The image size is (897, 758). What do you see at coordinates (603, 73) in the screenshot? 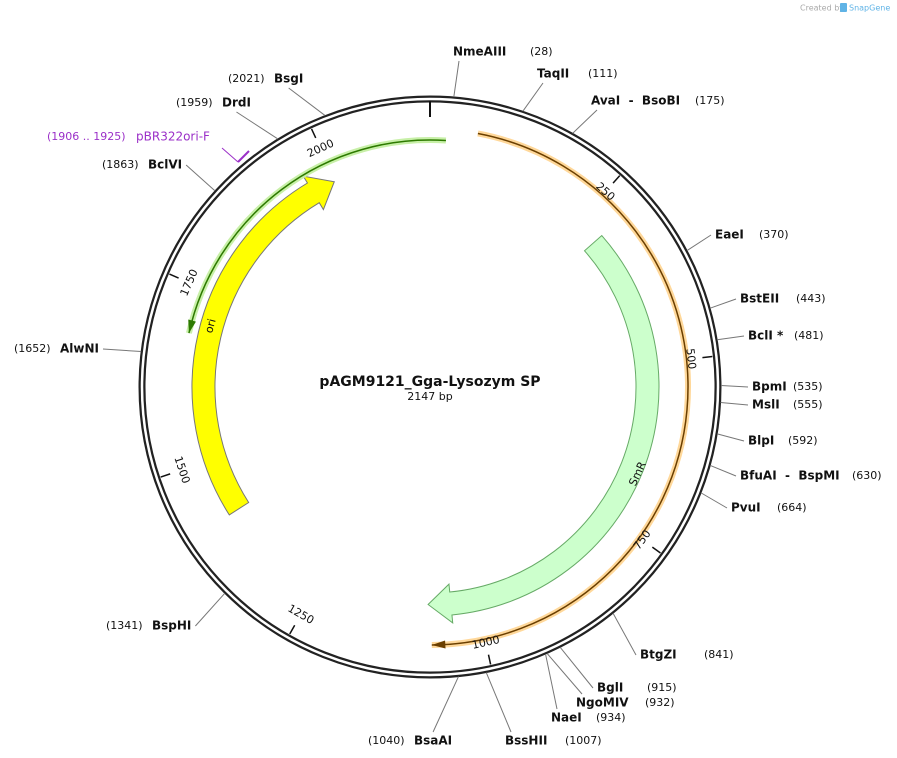
I see `enzyme-position: (111)` at bounding box center [603, 73].